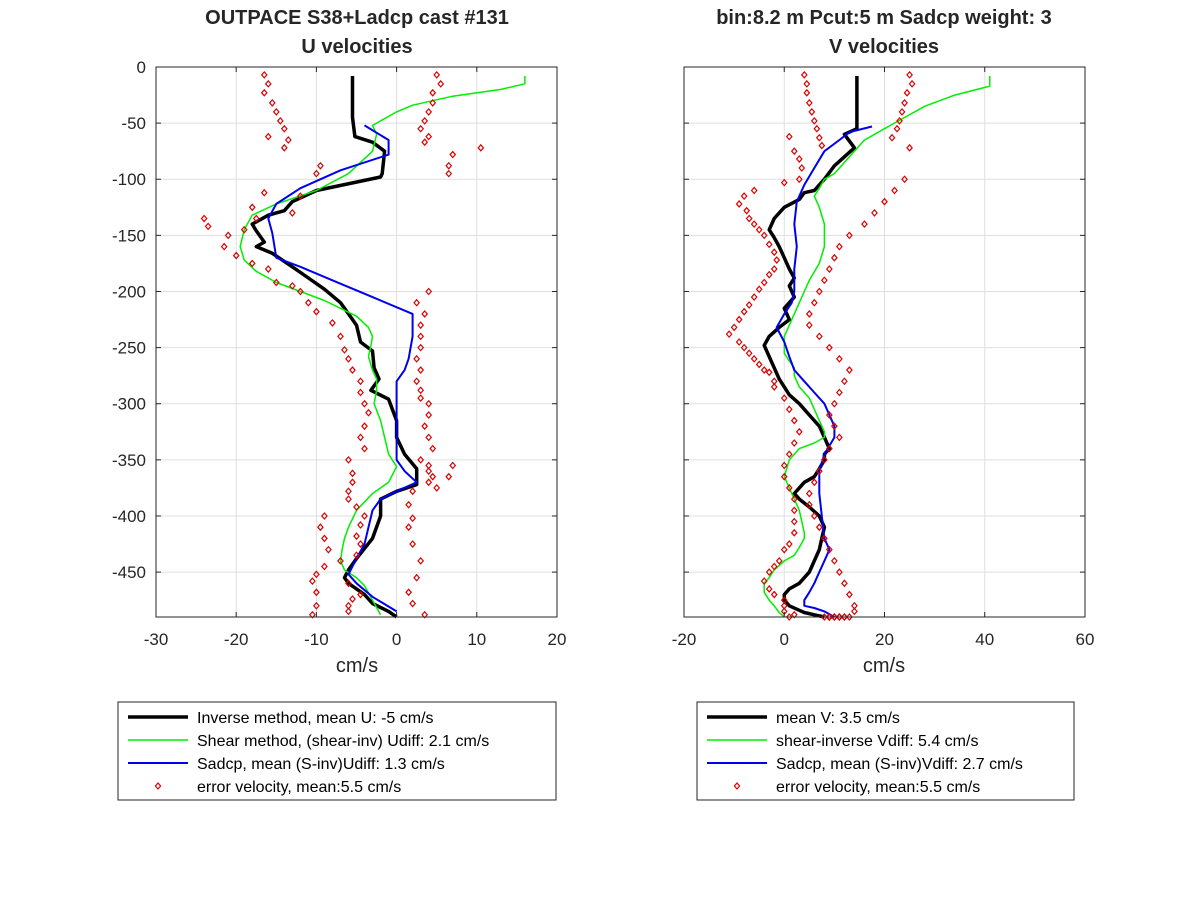 Image resolution: width=1200 pixels, height=900 pixels. What do you see at coordinates (357, 666) in the screenshot?
I see `u-x-axis-label: cm/s` at bounding box center [357, 666].